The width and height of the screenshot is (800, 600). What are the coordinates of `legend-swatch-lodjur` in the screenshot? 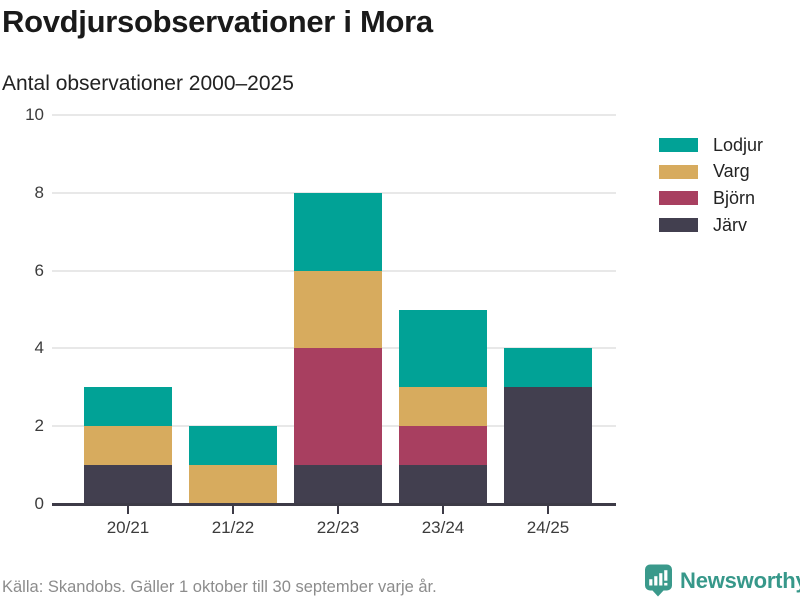 It's located at (678, 145).